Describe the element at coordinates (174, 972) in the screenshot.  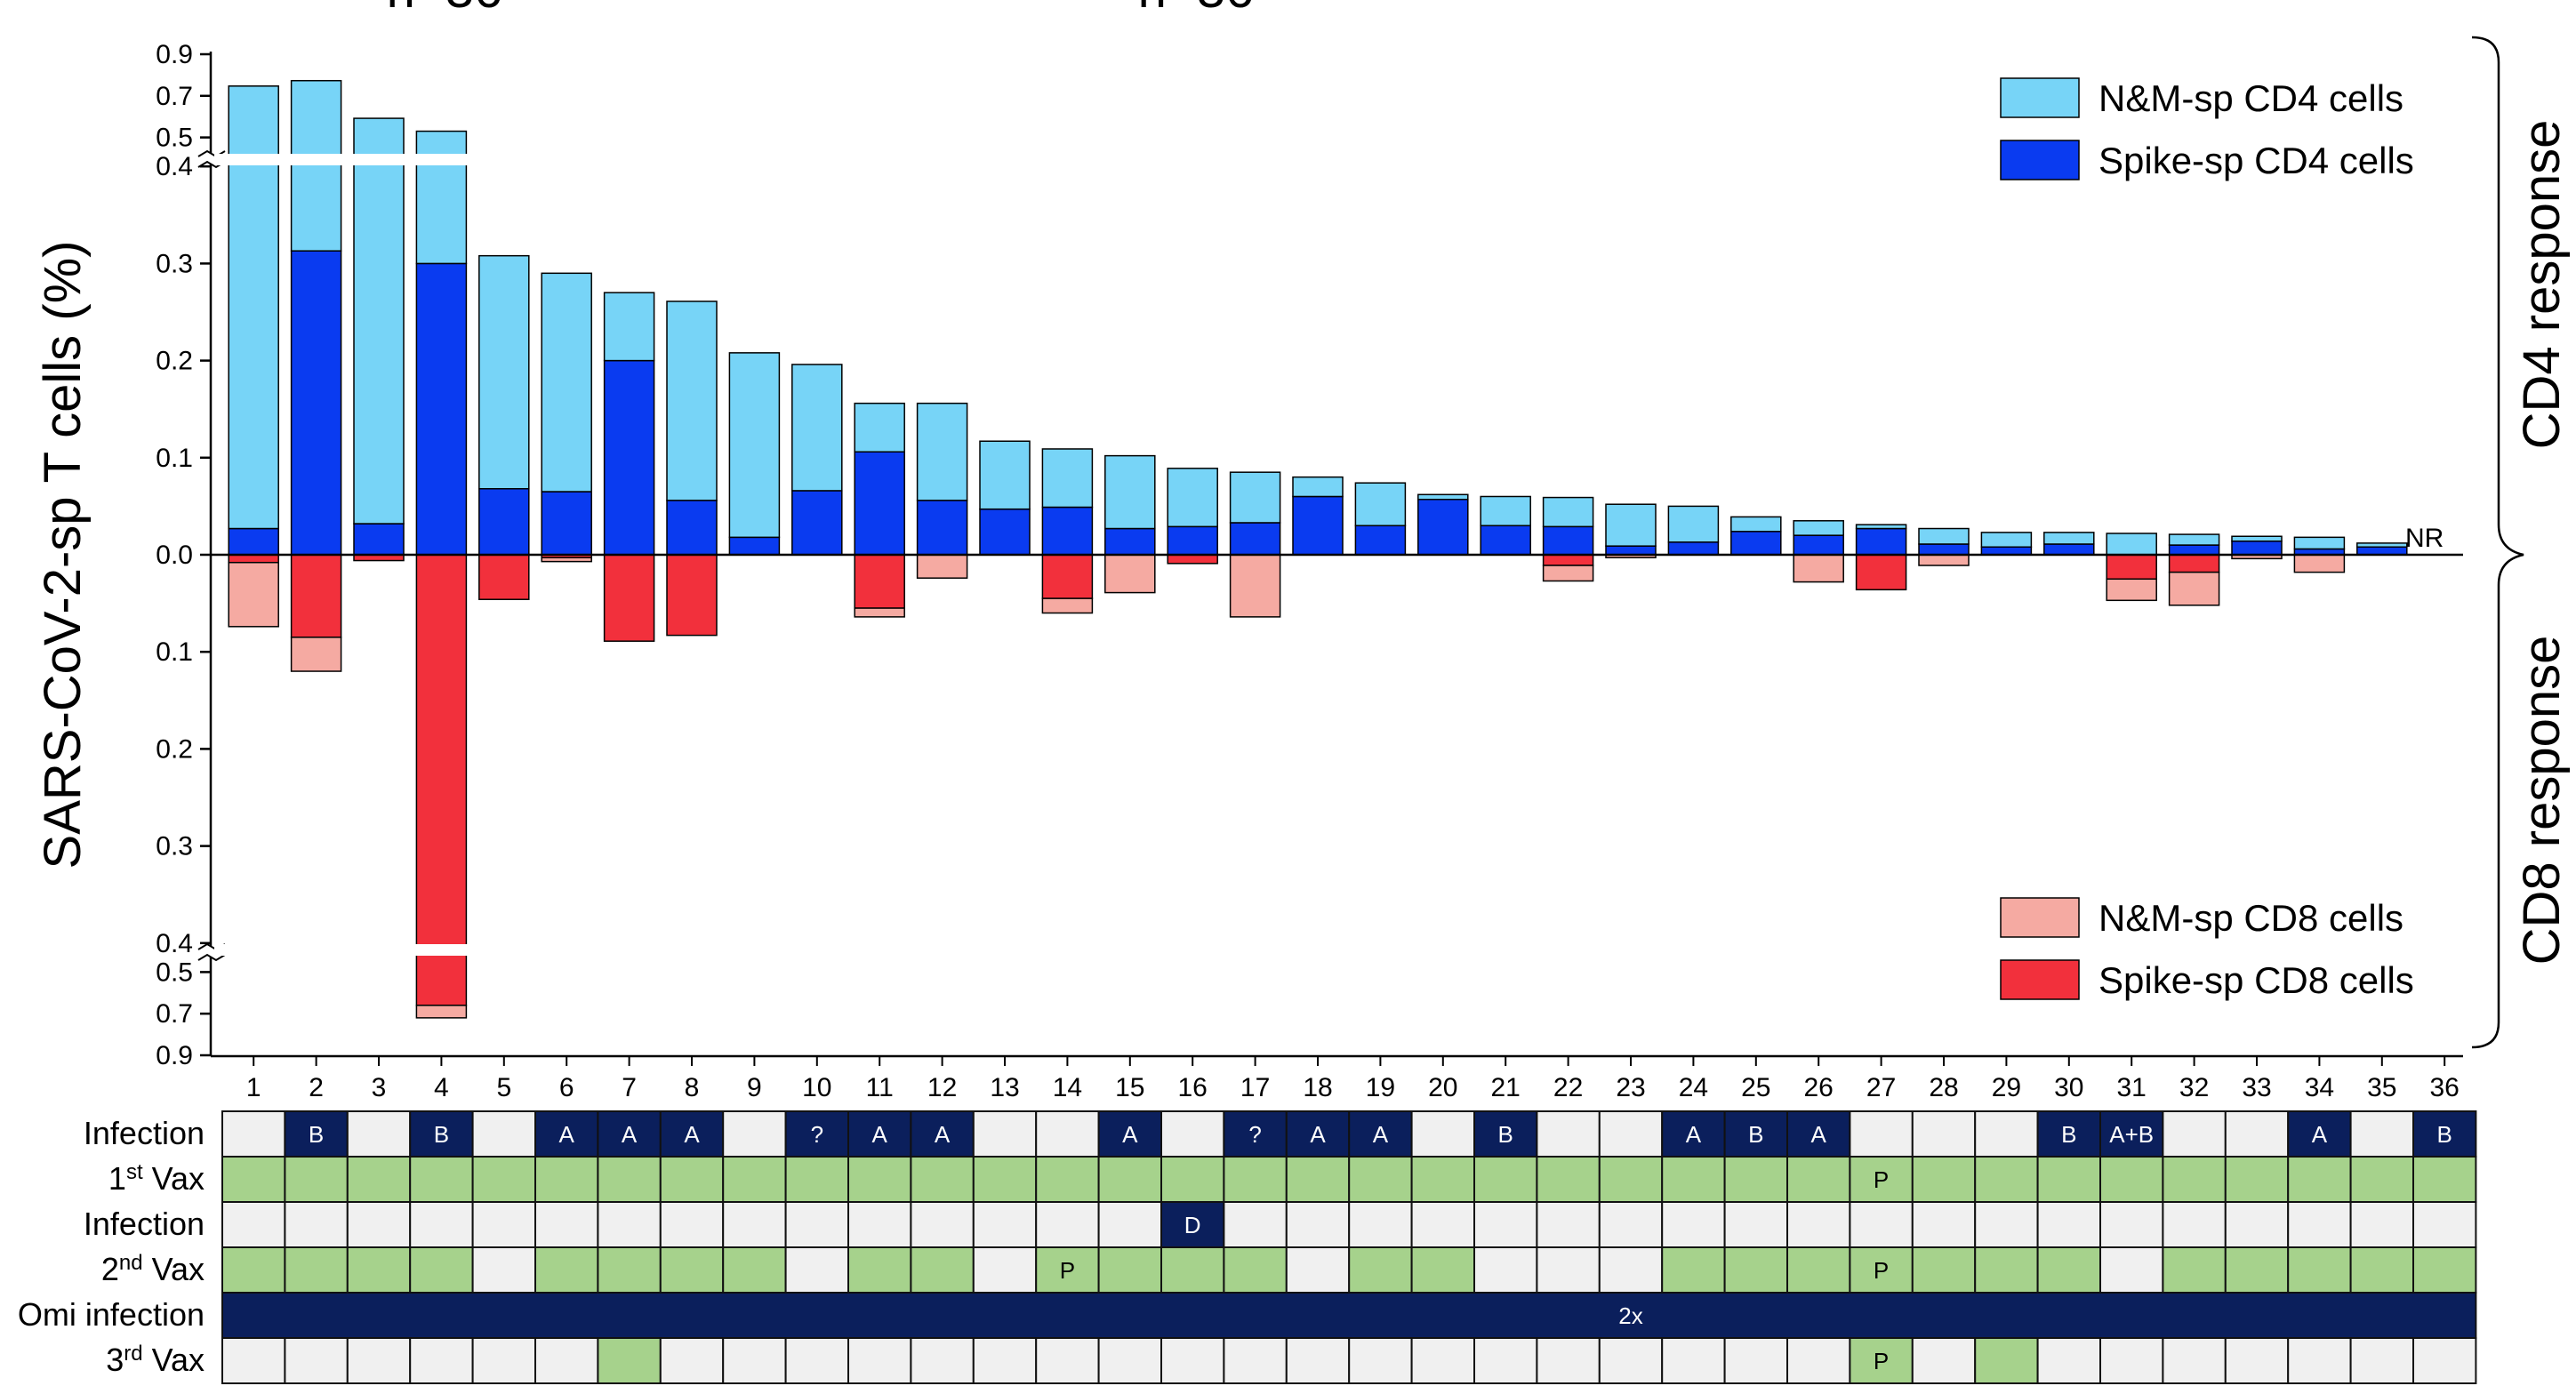
I see `y-tick-label-lower: 0.5` at that location.